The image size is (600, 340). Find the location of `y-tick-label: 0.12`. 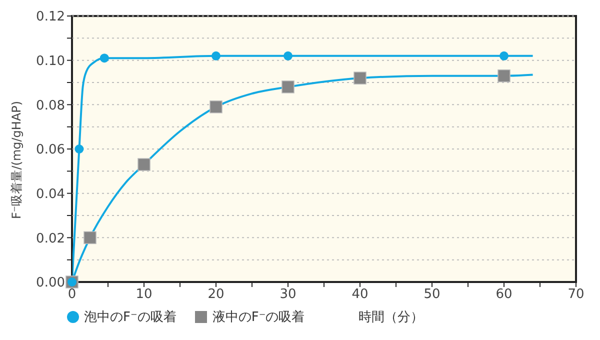

y-tick-label: 0.12 is located at coordinates (50, 17).